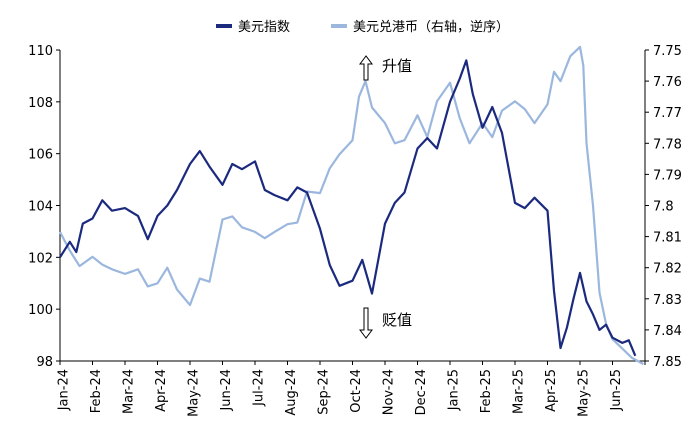  Describe the element at coordinates (44, 362) in the screenshot. I see `y-left-tick-label: 98` at that location.